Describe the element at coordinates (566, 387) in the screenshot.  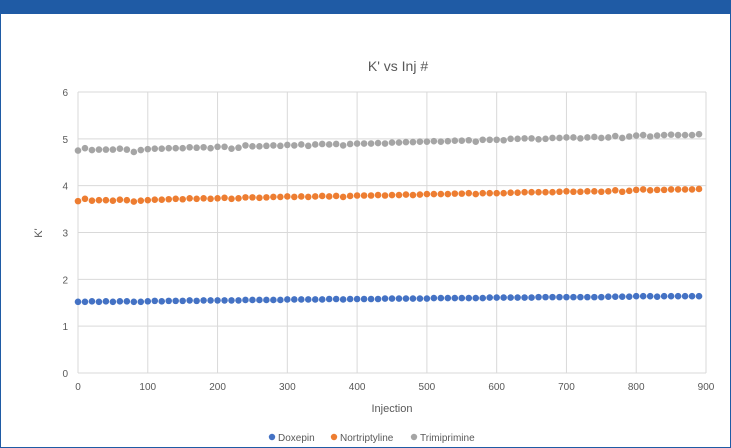
I see `x-tick-label: 700` at that location.